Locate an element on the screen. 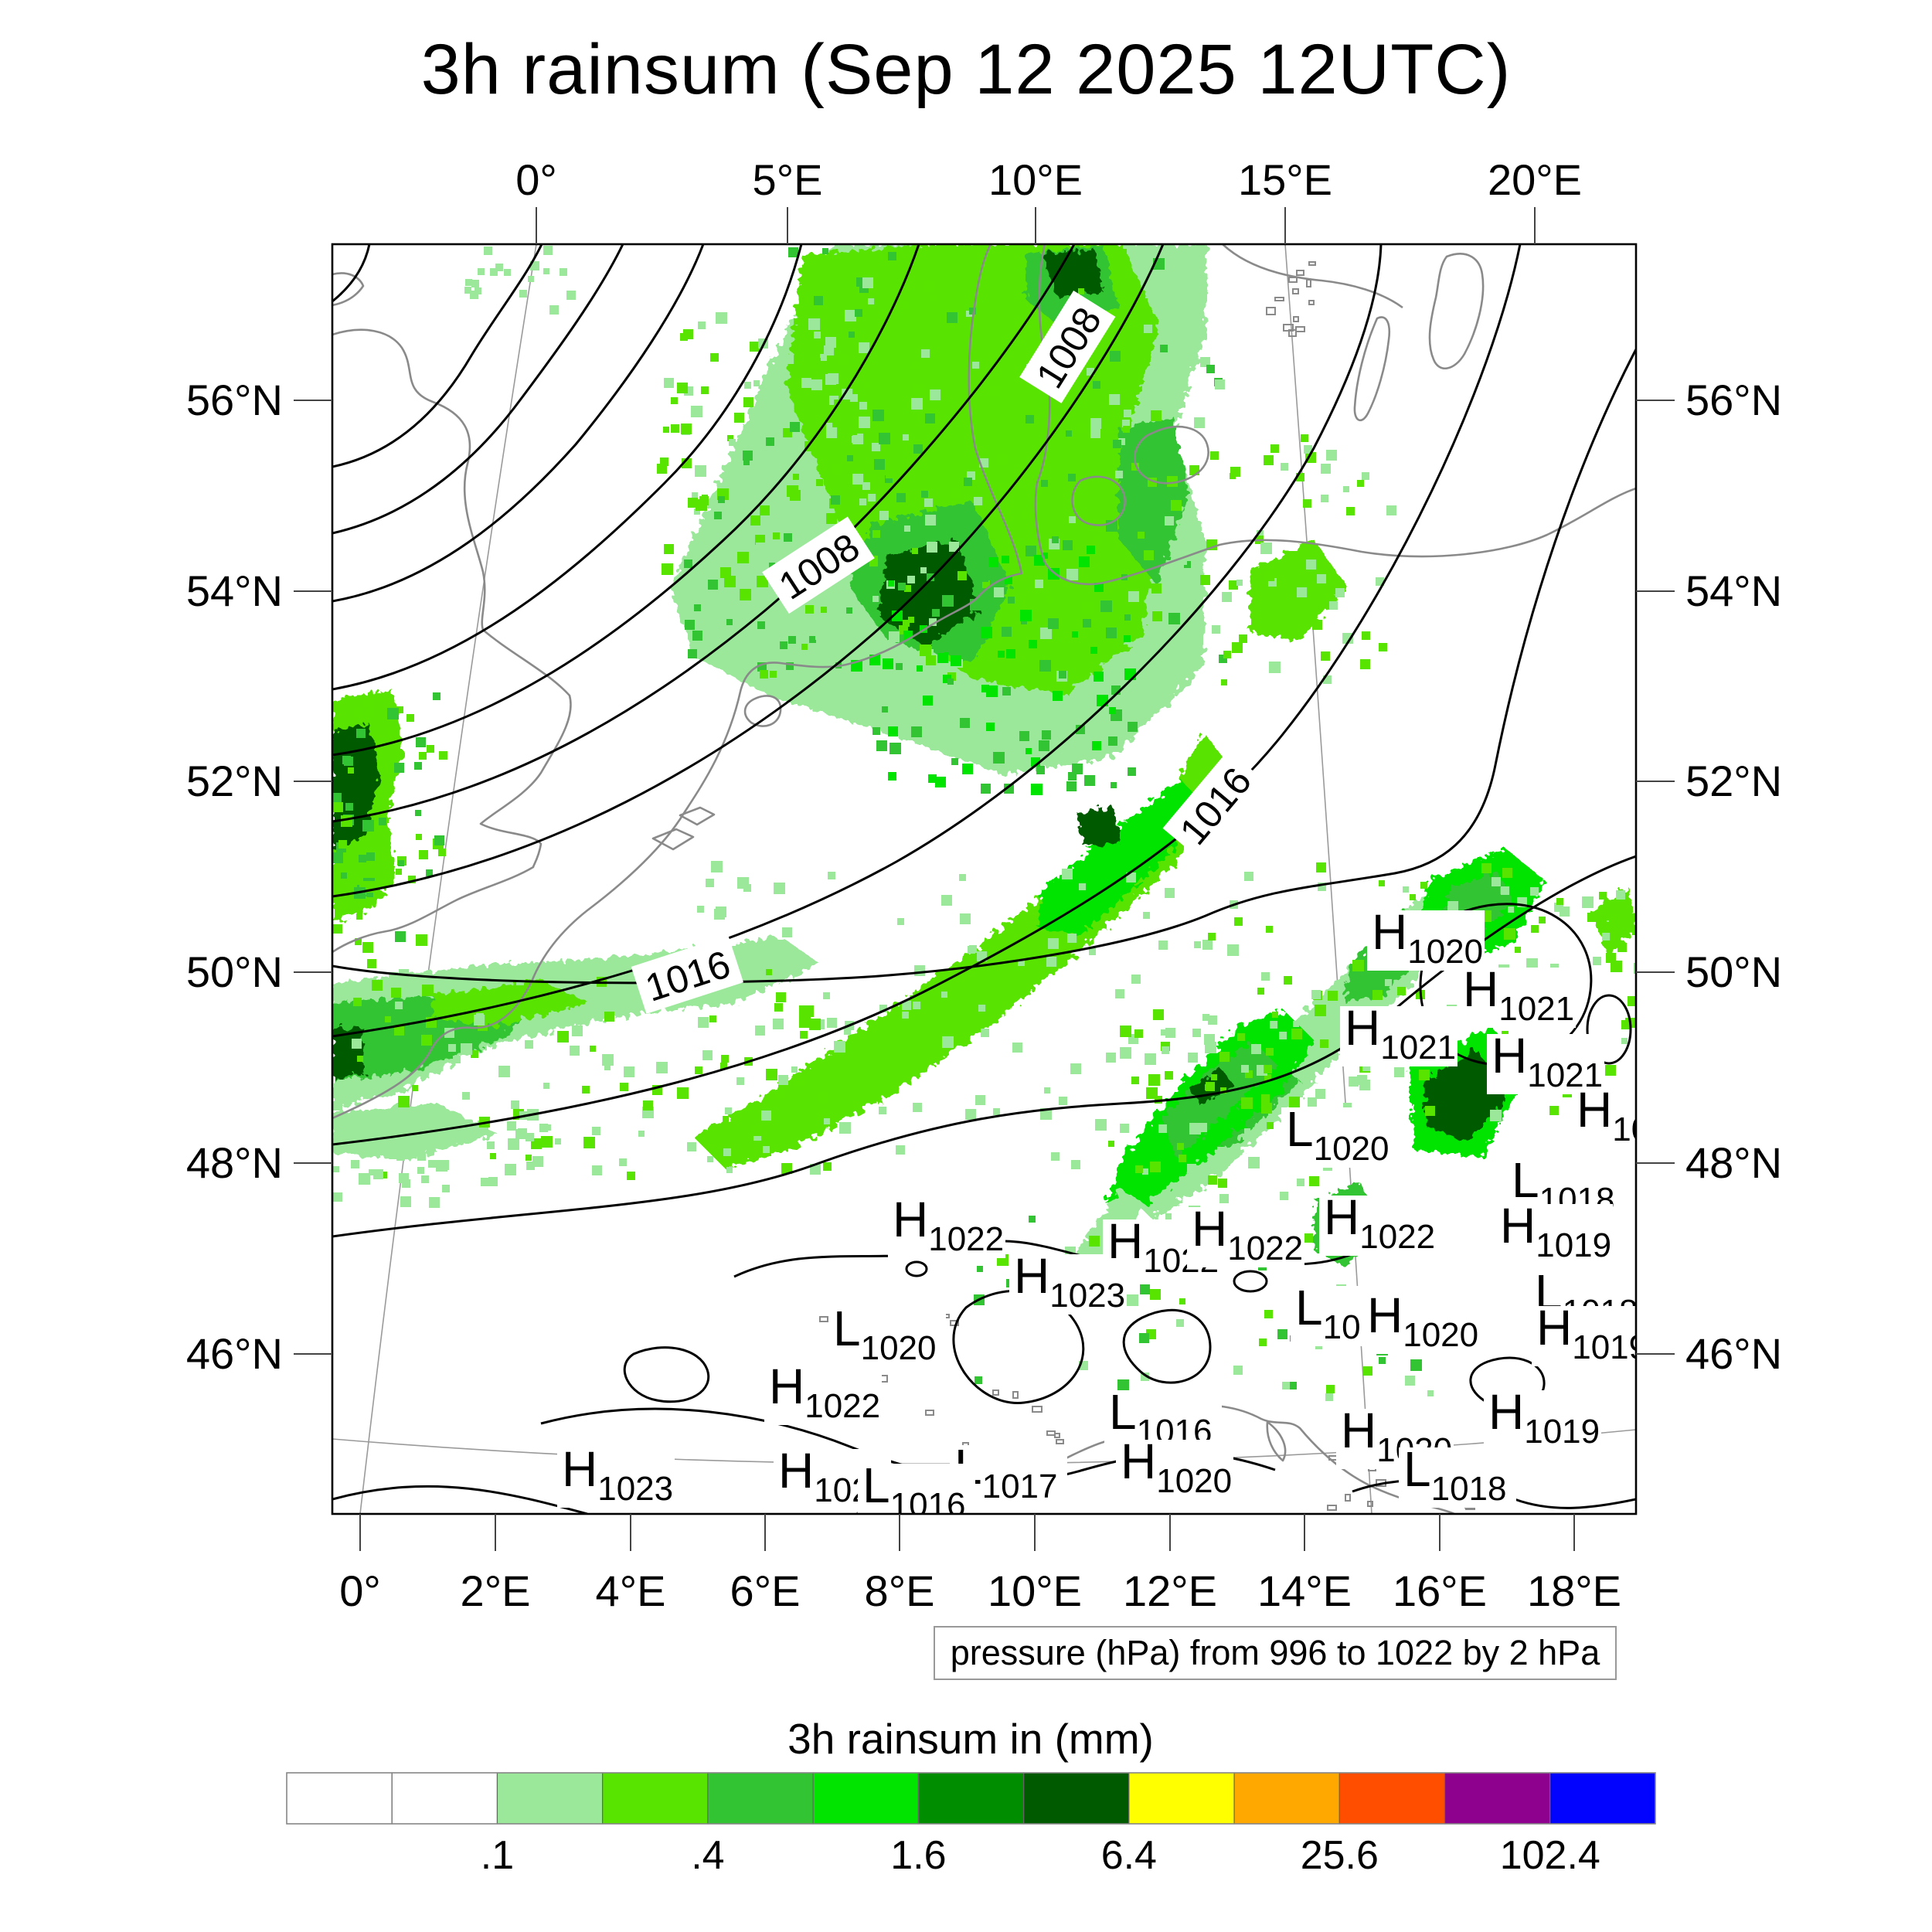  isobar-label-box is located at coordinates (1067, 347).